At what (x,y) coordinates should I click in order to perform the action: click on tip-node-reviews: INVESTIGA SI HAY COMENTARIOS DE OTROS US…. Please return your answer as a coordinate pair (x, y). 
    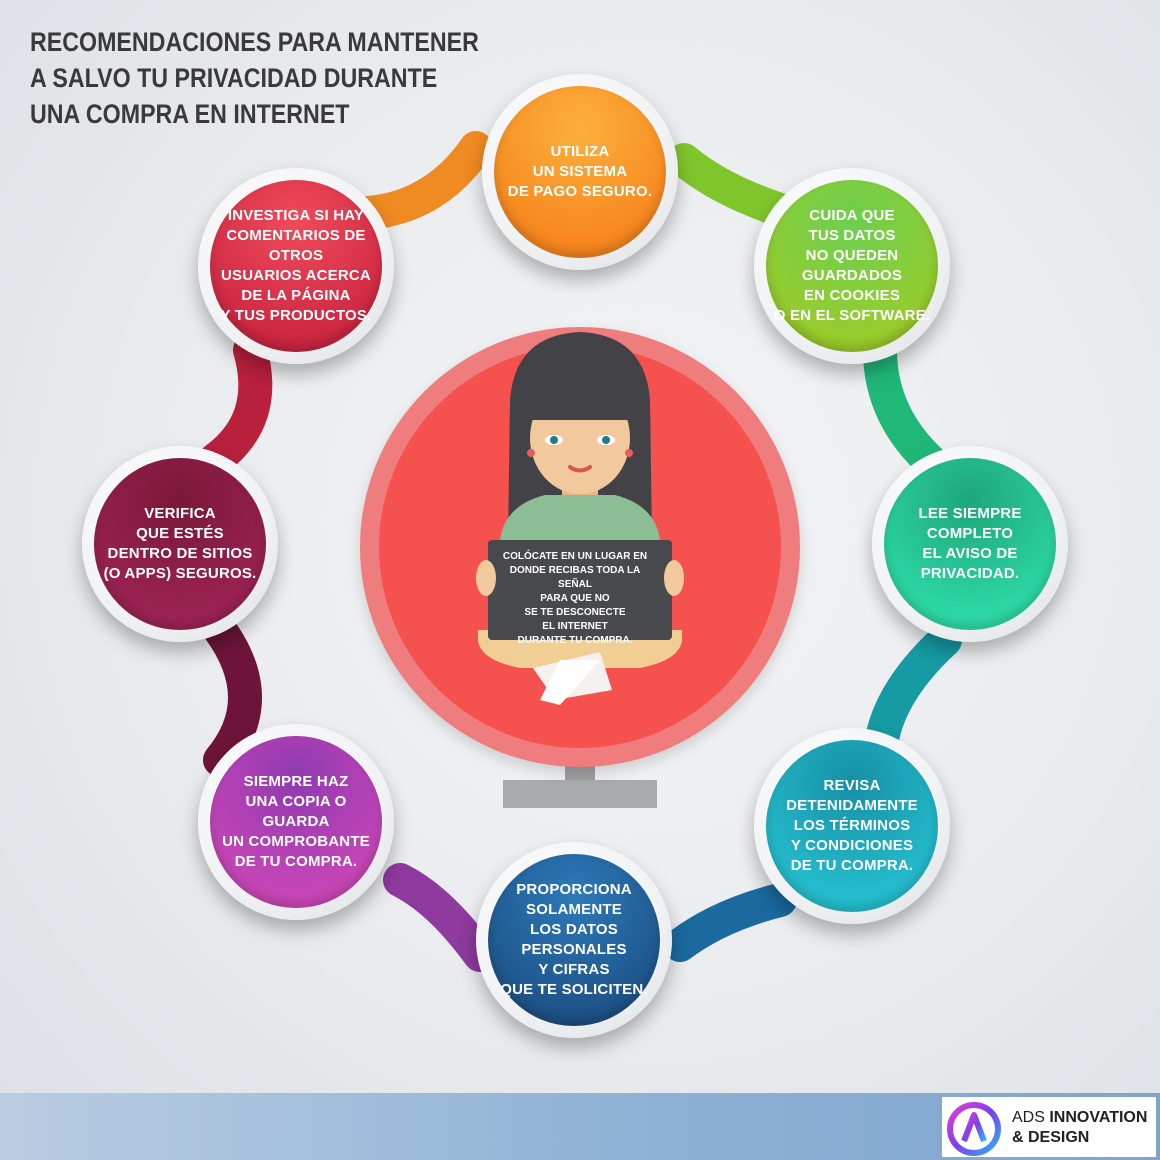
    Looking at the image, I should click on (296, 266).